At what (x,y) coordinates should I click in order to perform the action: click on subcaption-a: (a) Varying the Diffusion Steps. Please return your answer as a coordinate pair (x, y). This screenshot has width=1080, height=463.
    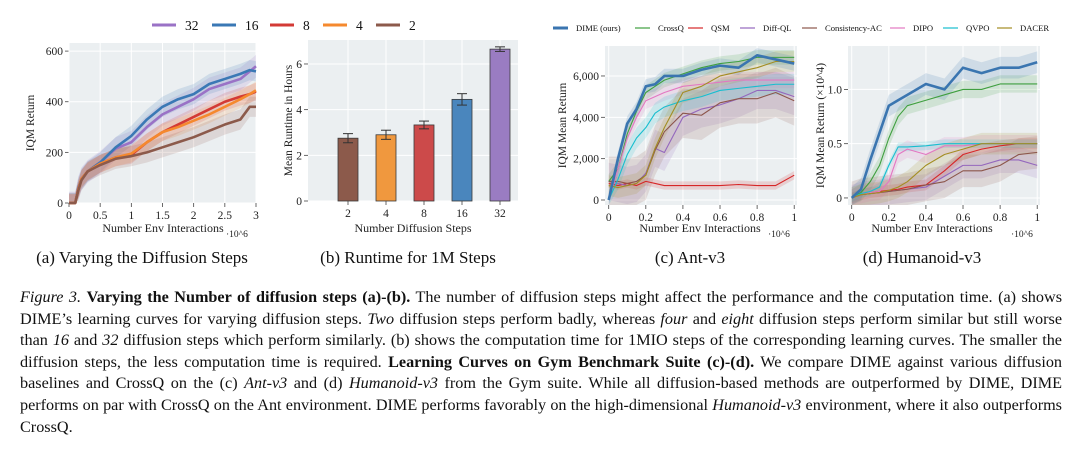
    Looking at the image, I should click on (142, 257).